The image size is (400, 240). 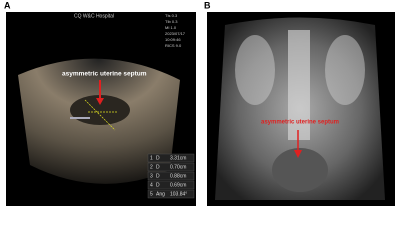 I want to click on hospital: CQ W&C Hospital, so click(x=94, y=16).